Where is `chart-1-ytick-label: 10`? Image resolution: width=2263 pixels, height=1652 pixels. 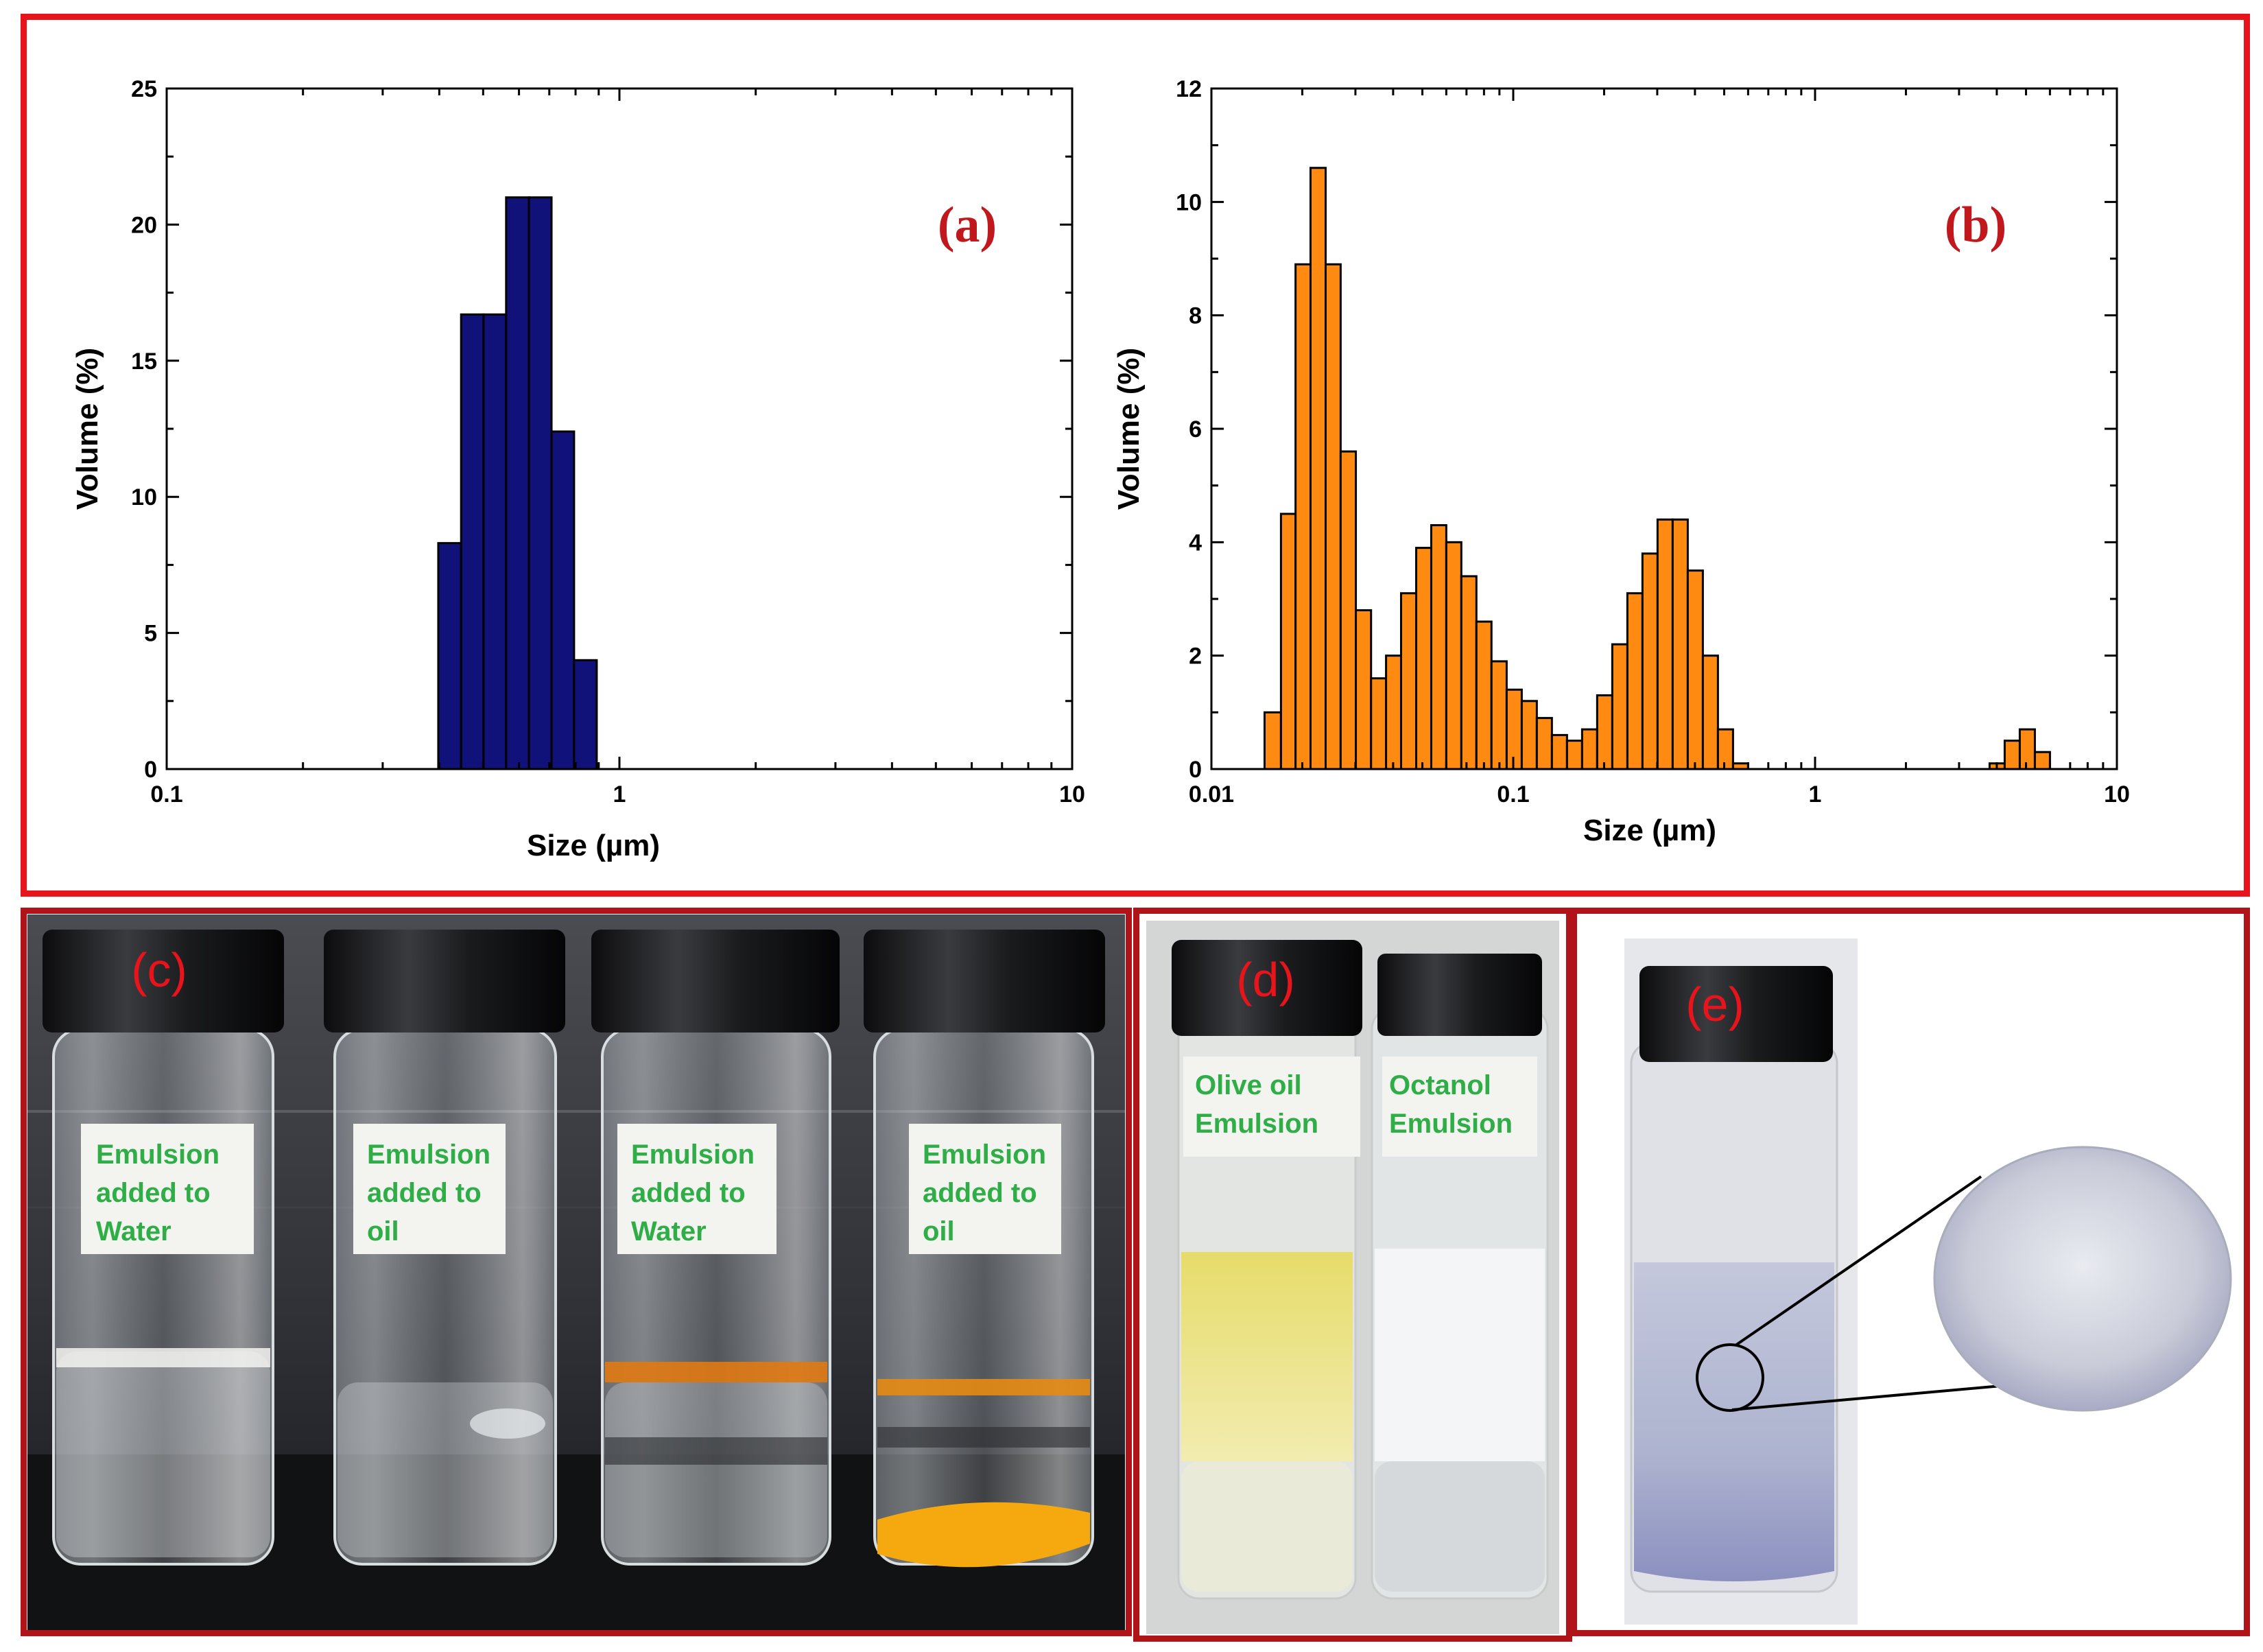
chart-1-ytick-label: 10 is located at coordinates (1189, 202).